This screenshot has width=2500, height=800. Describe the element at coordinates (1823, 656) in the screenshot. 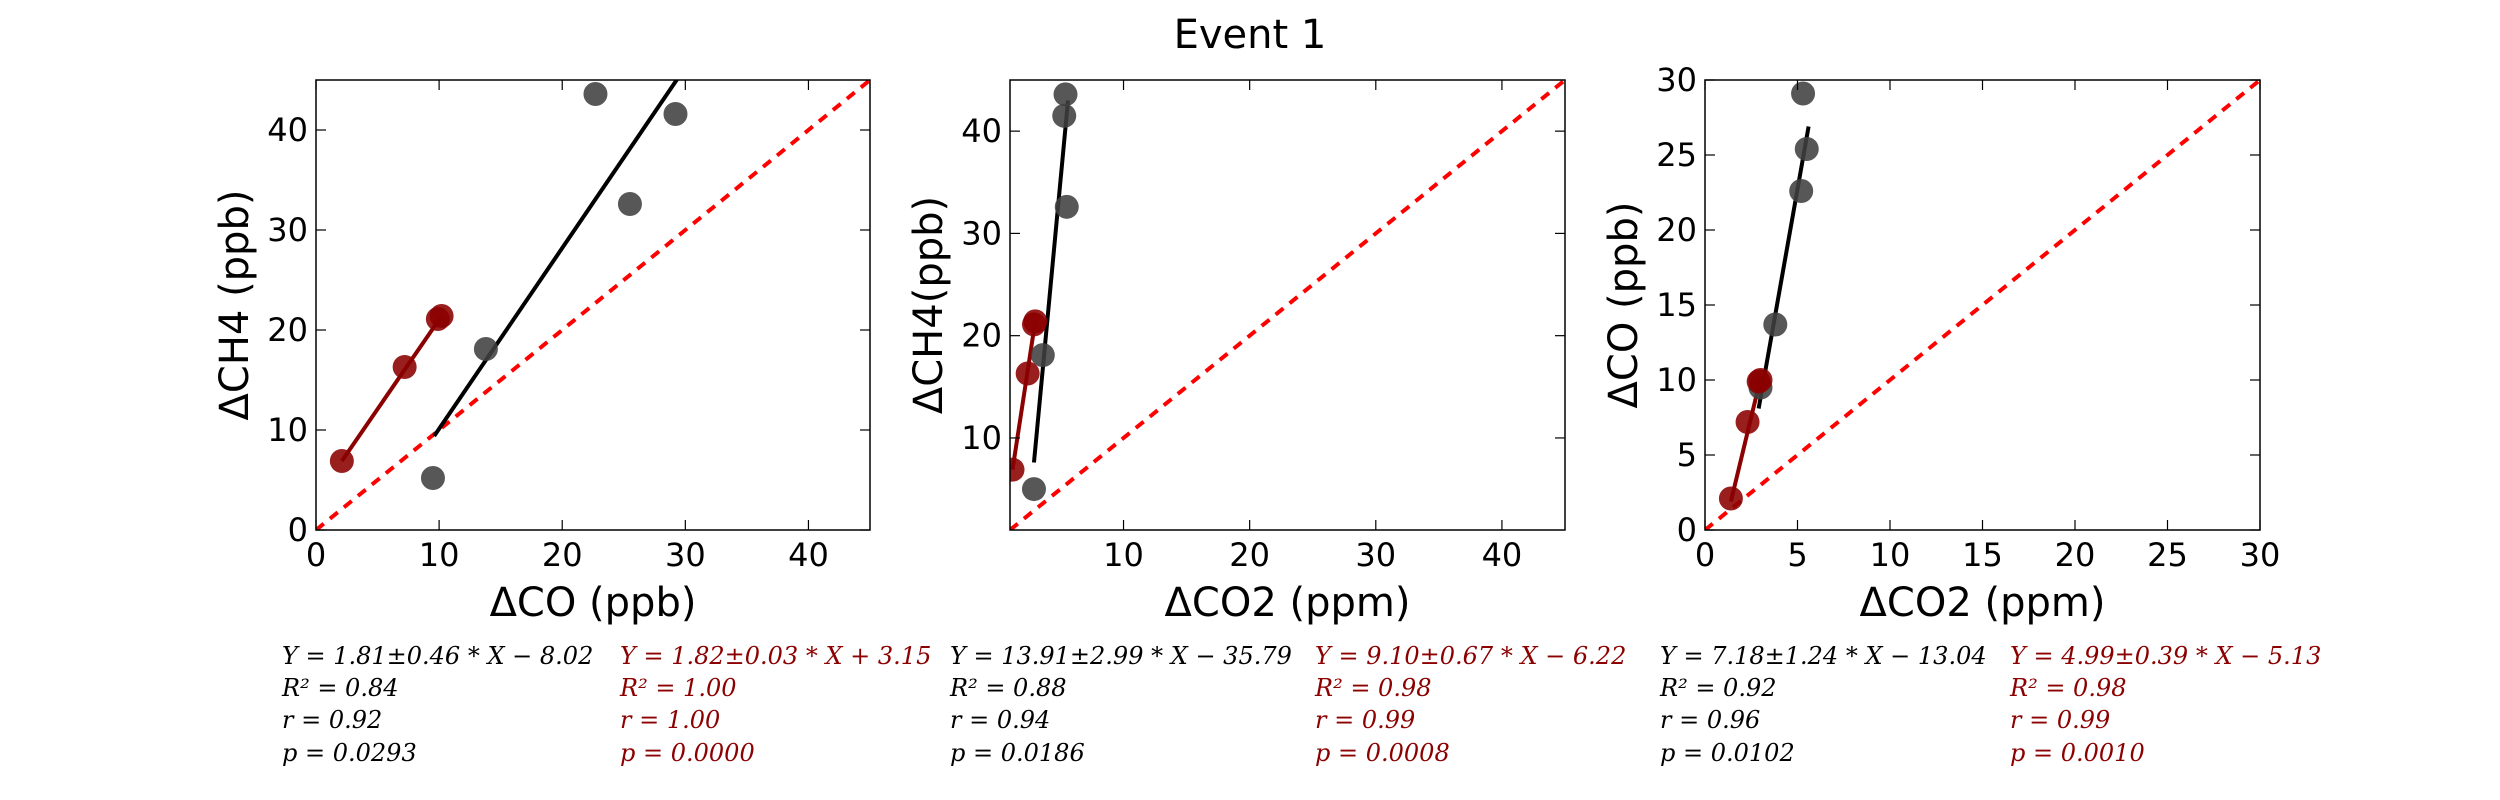

I see `black-stat-line-1: Y = 7.18±1.24 * X − 13.04` at that location.